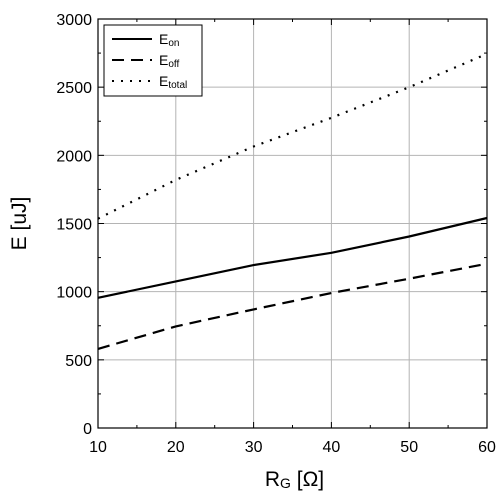  What do you see at coordinates (74, 156) in the screenshot?
I see `y-tick-label: 2000` at bounding box center [74, 156].